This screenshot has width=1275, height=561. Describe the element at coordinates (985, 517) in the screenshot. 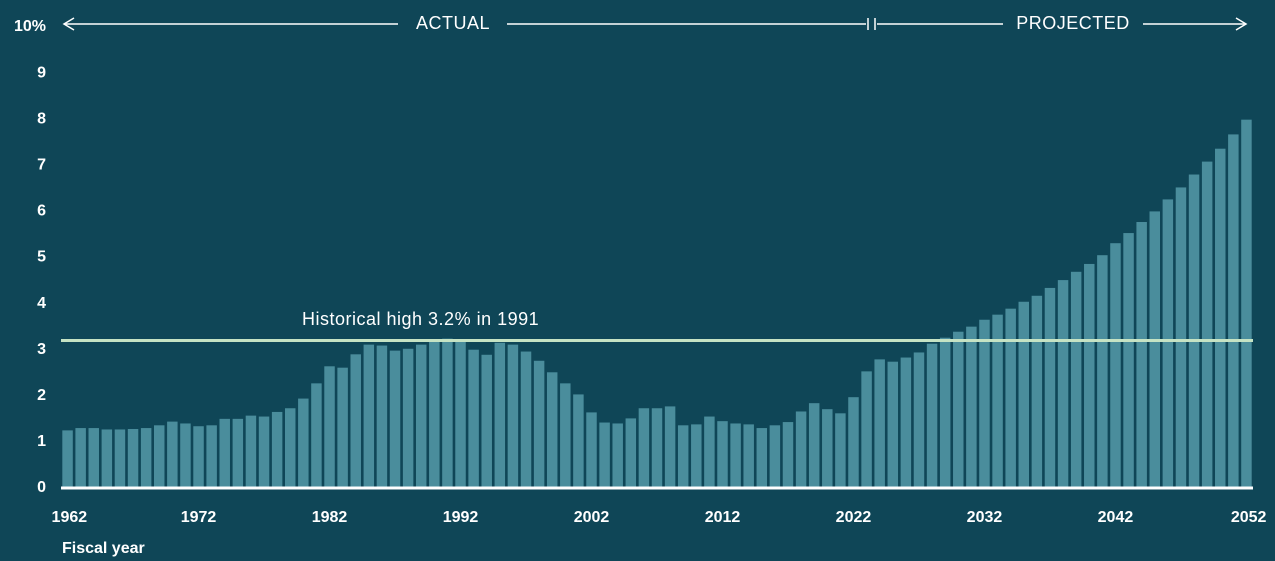

I see `x-tick-label: 2032` at that location.